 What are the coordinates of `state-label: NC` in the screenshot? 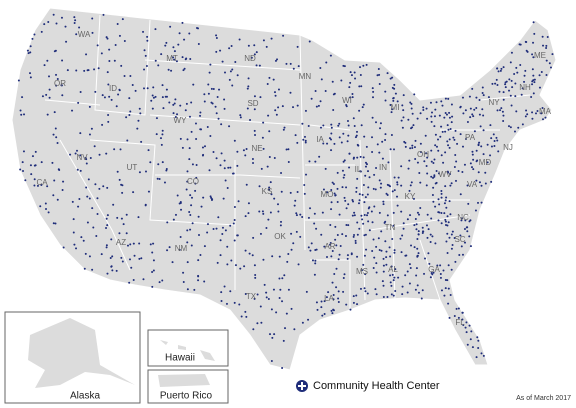 It's located at (463, 217).